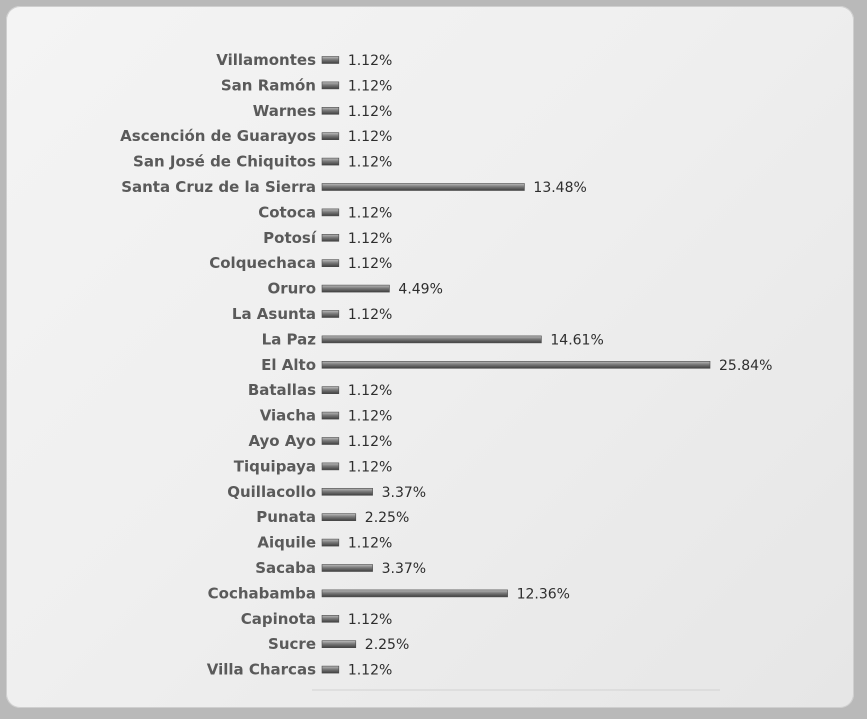 This screenshot has height=719, width=867. Describe the element at coordinates (285, 568) in the screenshot. I see `category-label: Sacaba` at that location.